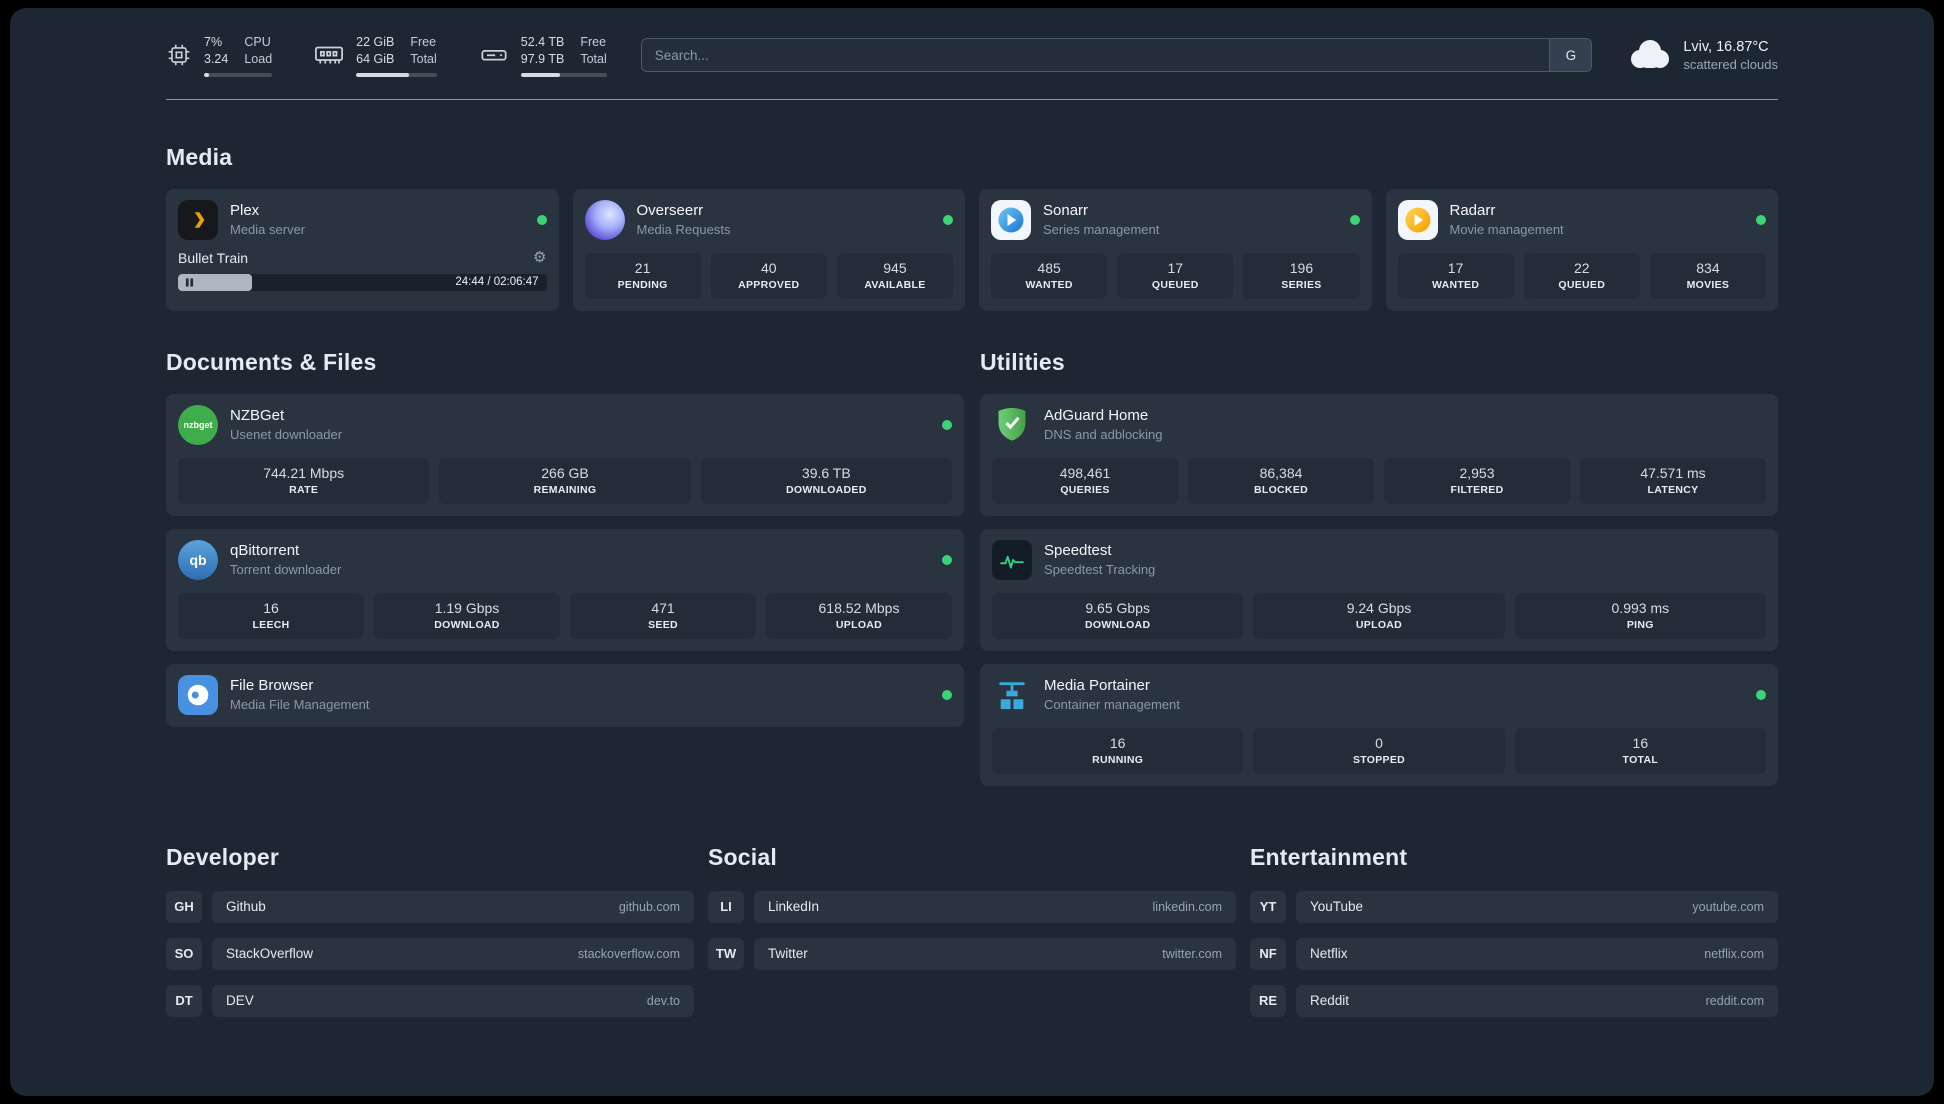 Image resolution: width=1944 pixels, height=1104 pixels. What do you see at coordinates (628, 953) in the screenshot?
I see `bookmark-url: stackoverflow.com` at bounding box center [628, 953].